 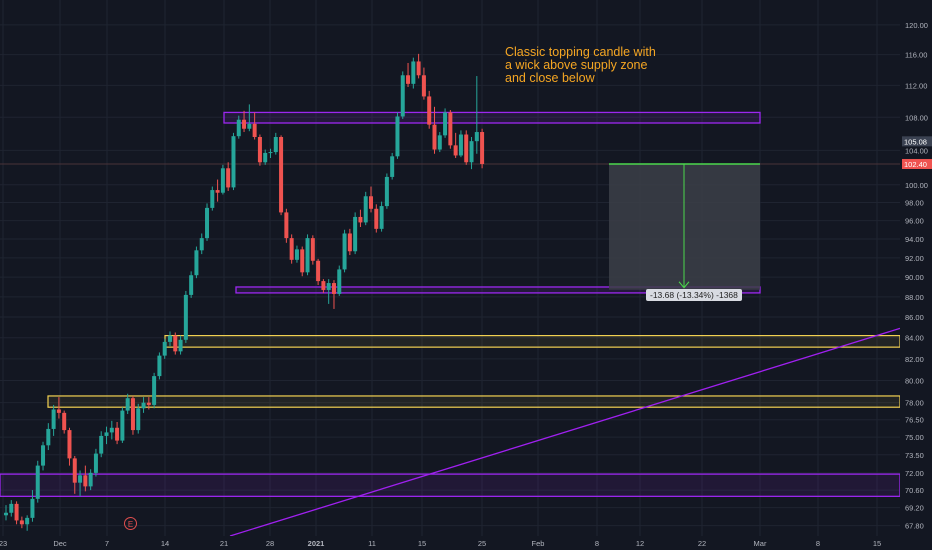 What do you see at coordinates (422, 543) in the screenshot?
I see `time-tick-label: 15` at bounding box center [422, 543].